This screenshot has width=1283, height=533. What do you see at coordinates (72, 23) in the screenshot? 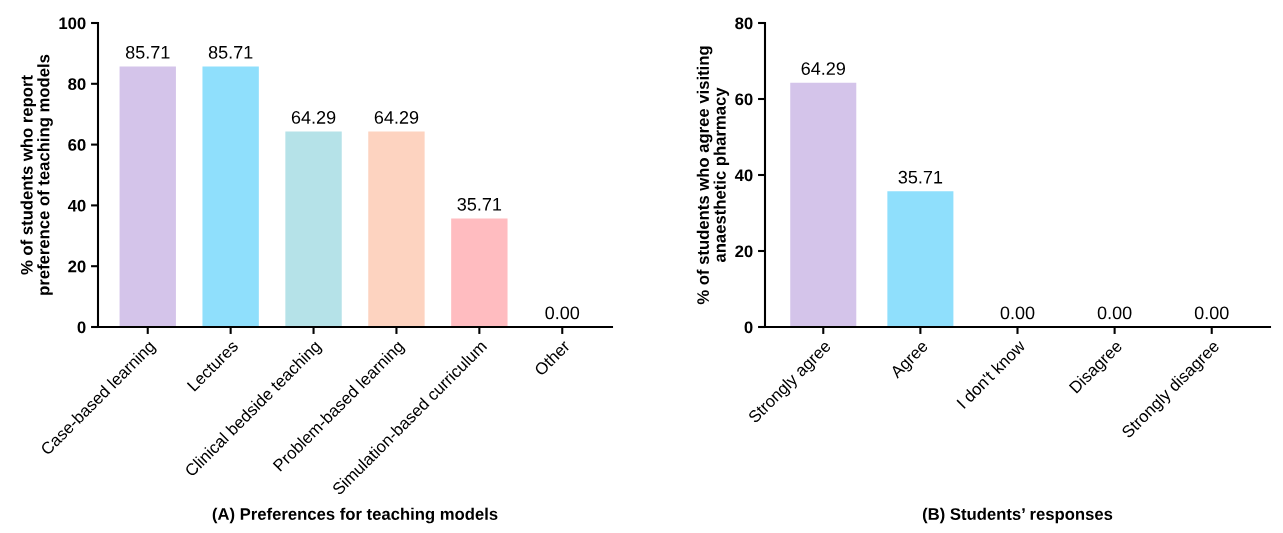
I see `y-tick-label: 100` at bounding box center [72, 23].